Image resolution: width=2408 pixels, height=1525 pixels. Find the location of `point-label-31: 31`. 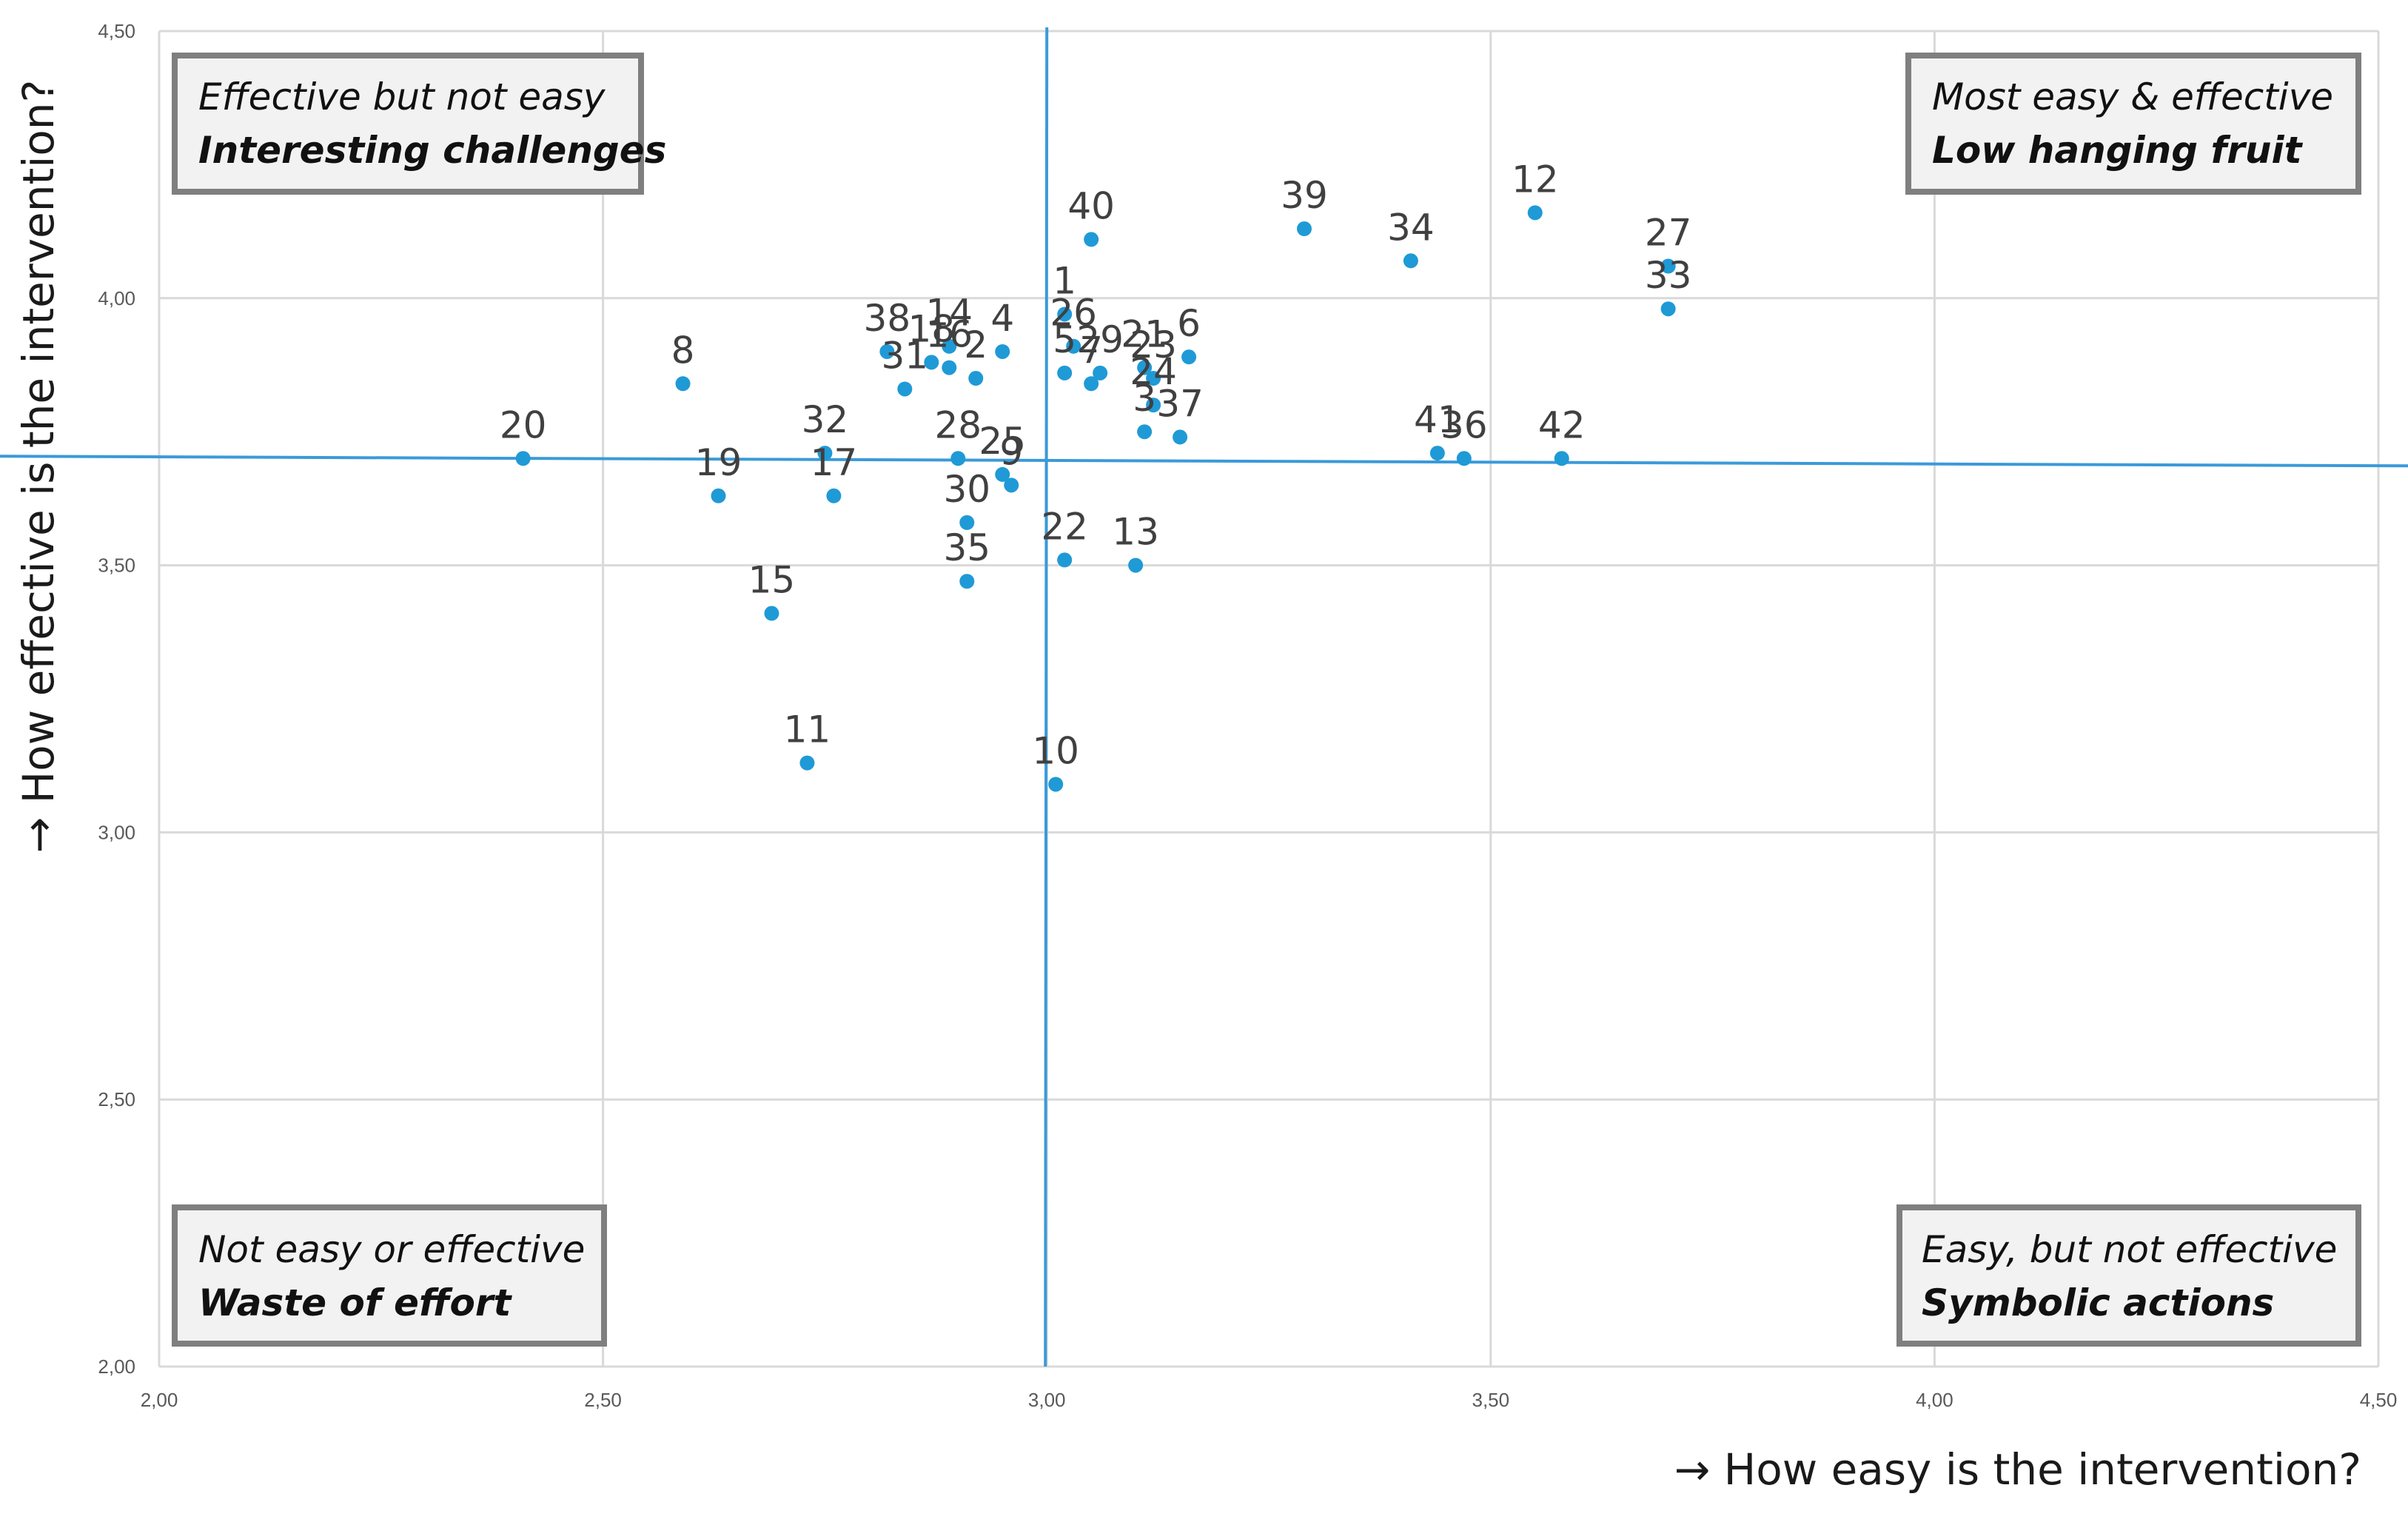

point-label-31: 31 is located at coordinates (905, 355).